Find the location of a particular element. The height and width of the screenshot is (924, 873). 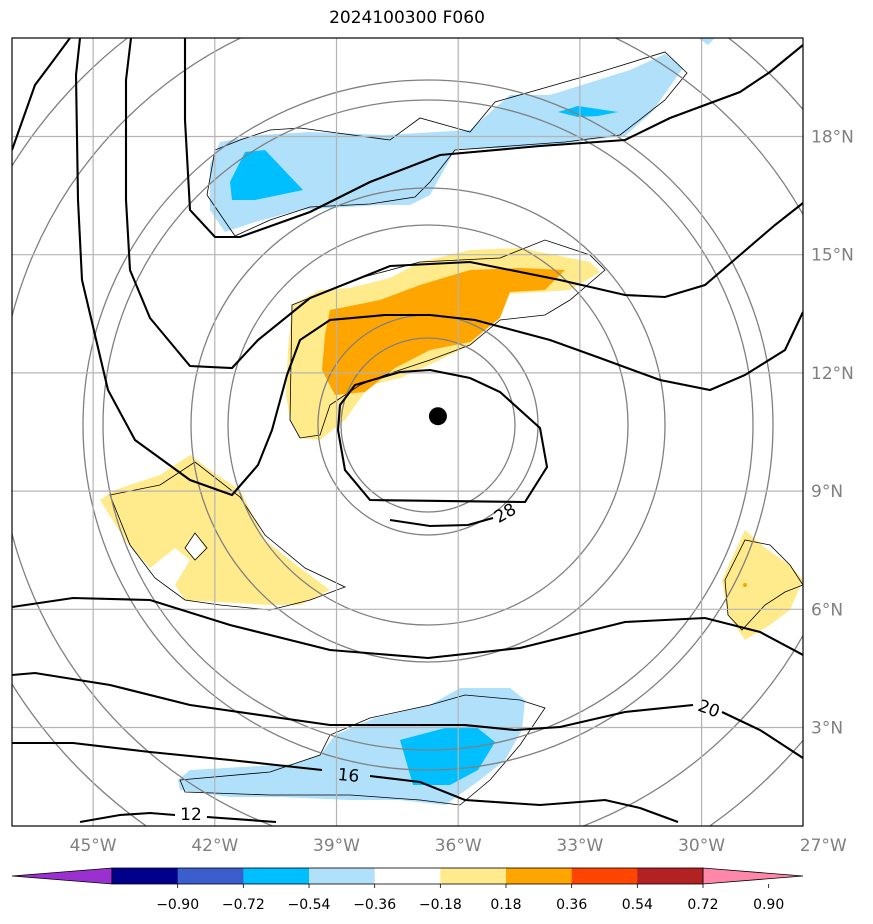

colorbar-tick-label: 0.90 is located at coordinates (768, 905).